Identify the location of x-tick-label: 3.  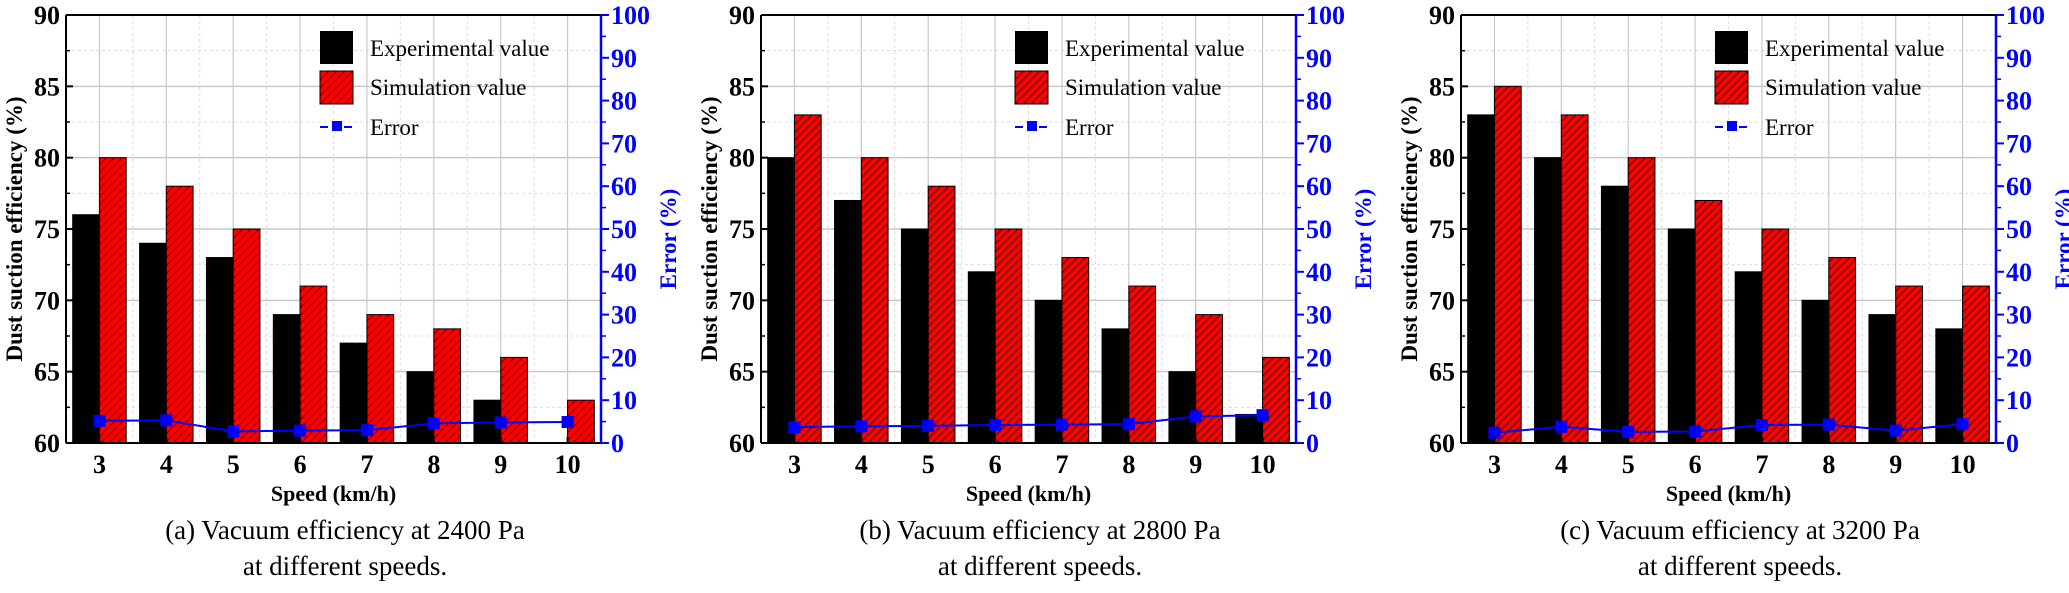
(1494, 464).